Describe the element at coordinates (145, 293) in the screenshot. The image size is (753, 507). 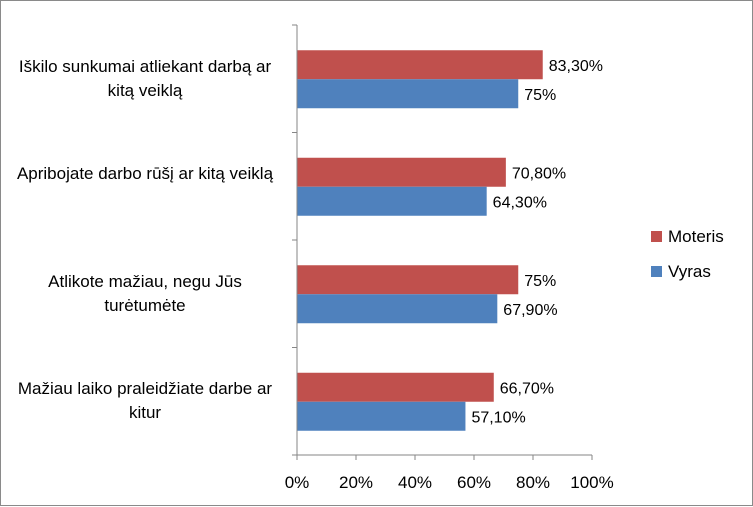
I see `category-label: Atlikote mažiau, negu Jūs turėtumėte` at that location.